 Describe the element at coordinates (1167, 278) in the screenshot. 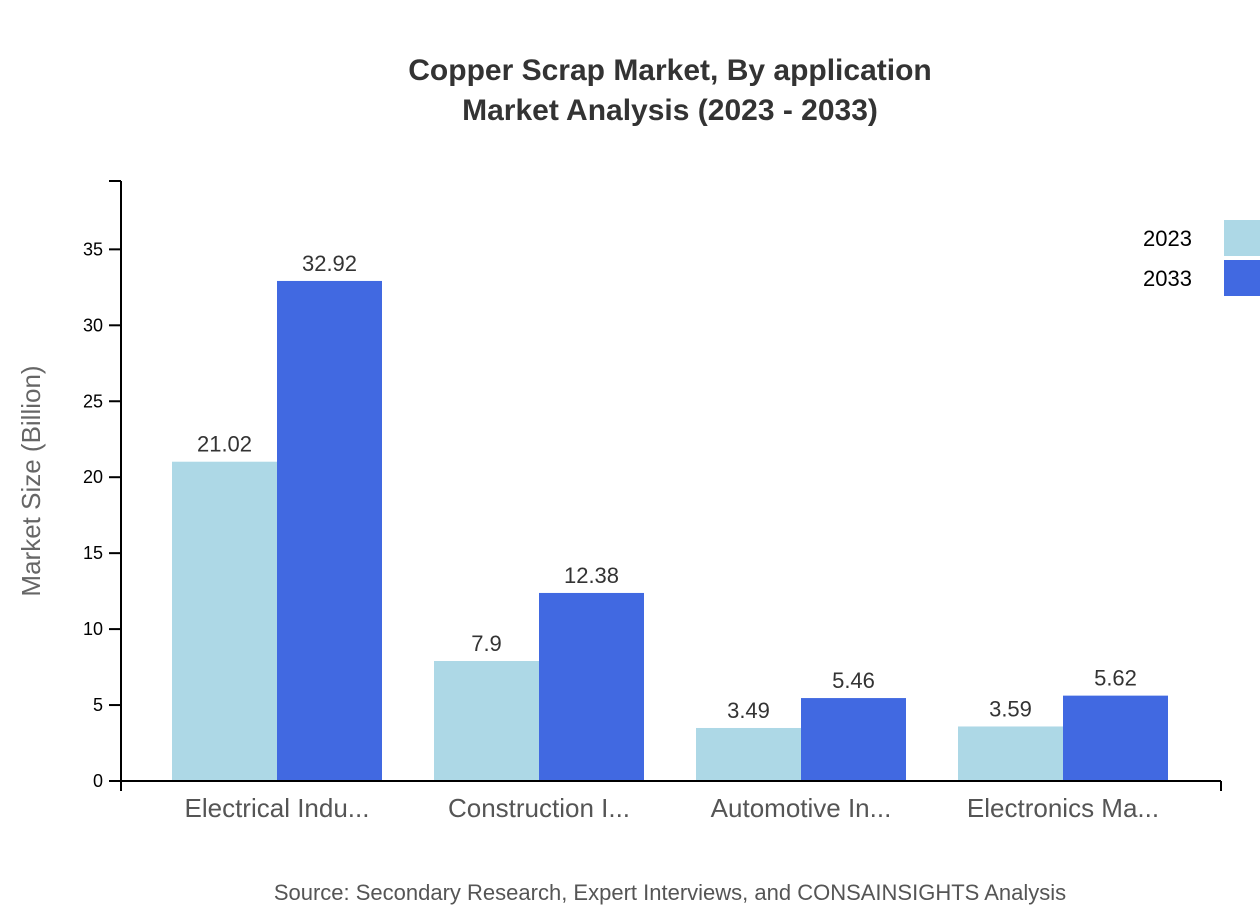

I see `legend-label-2033: 2033` at that location.